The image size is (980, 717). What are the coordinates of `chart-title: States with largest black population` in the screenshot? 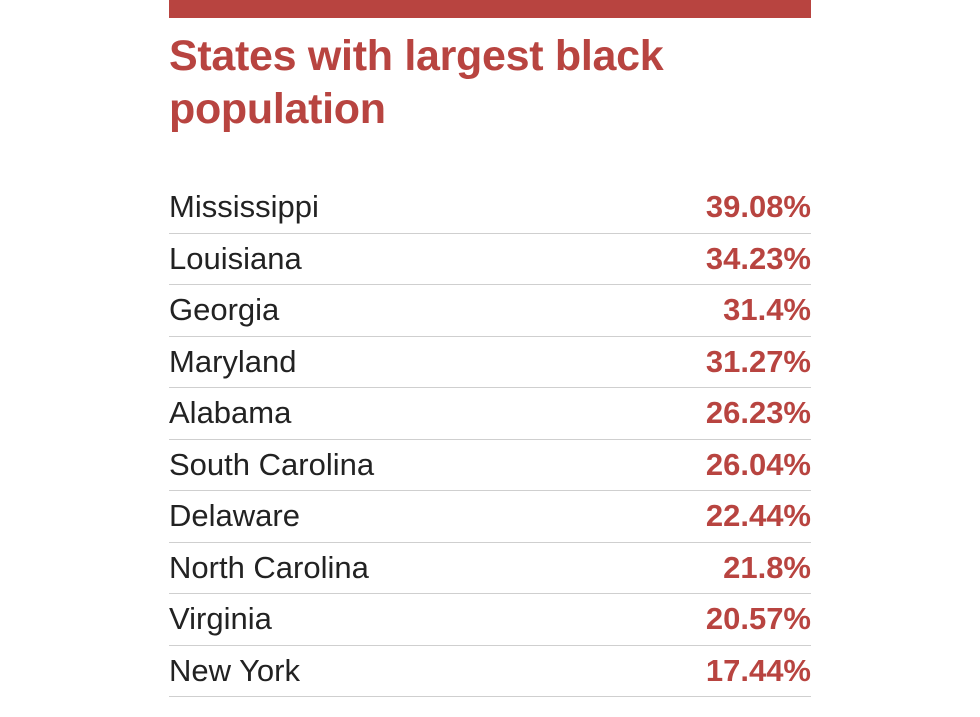 It's located at (416, 82).